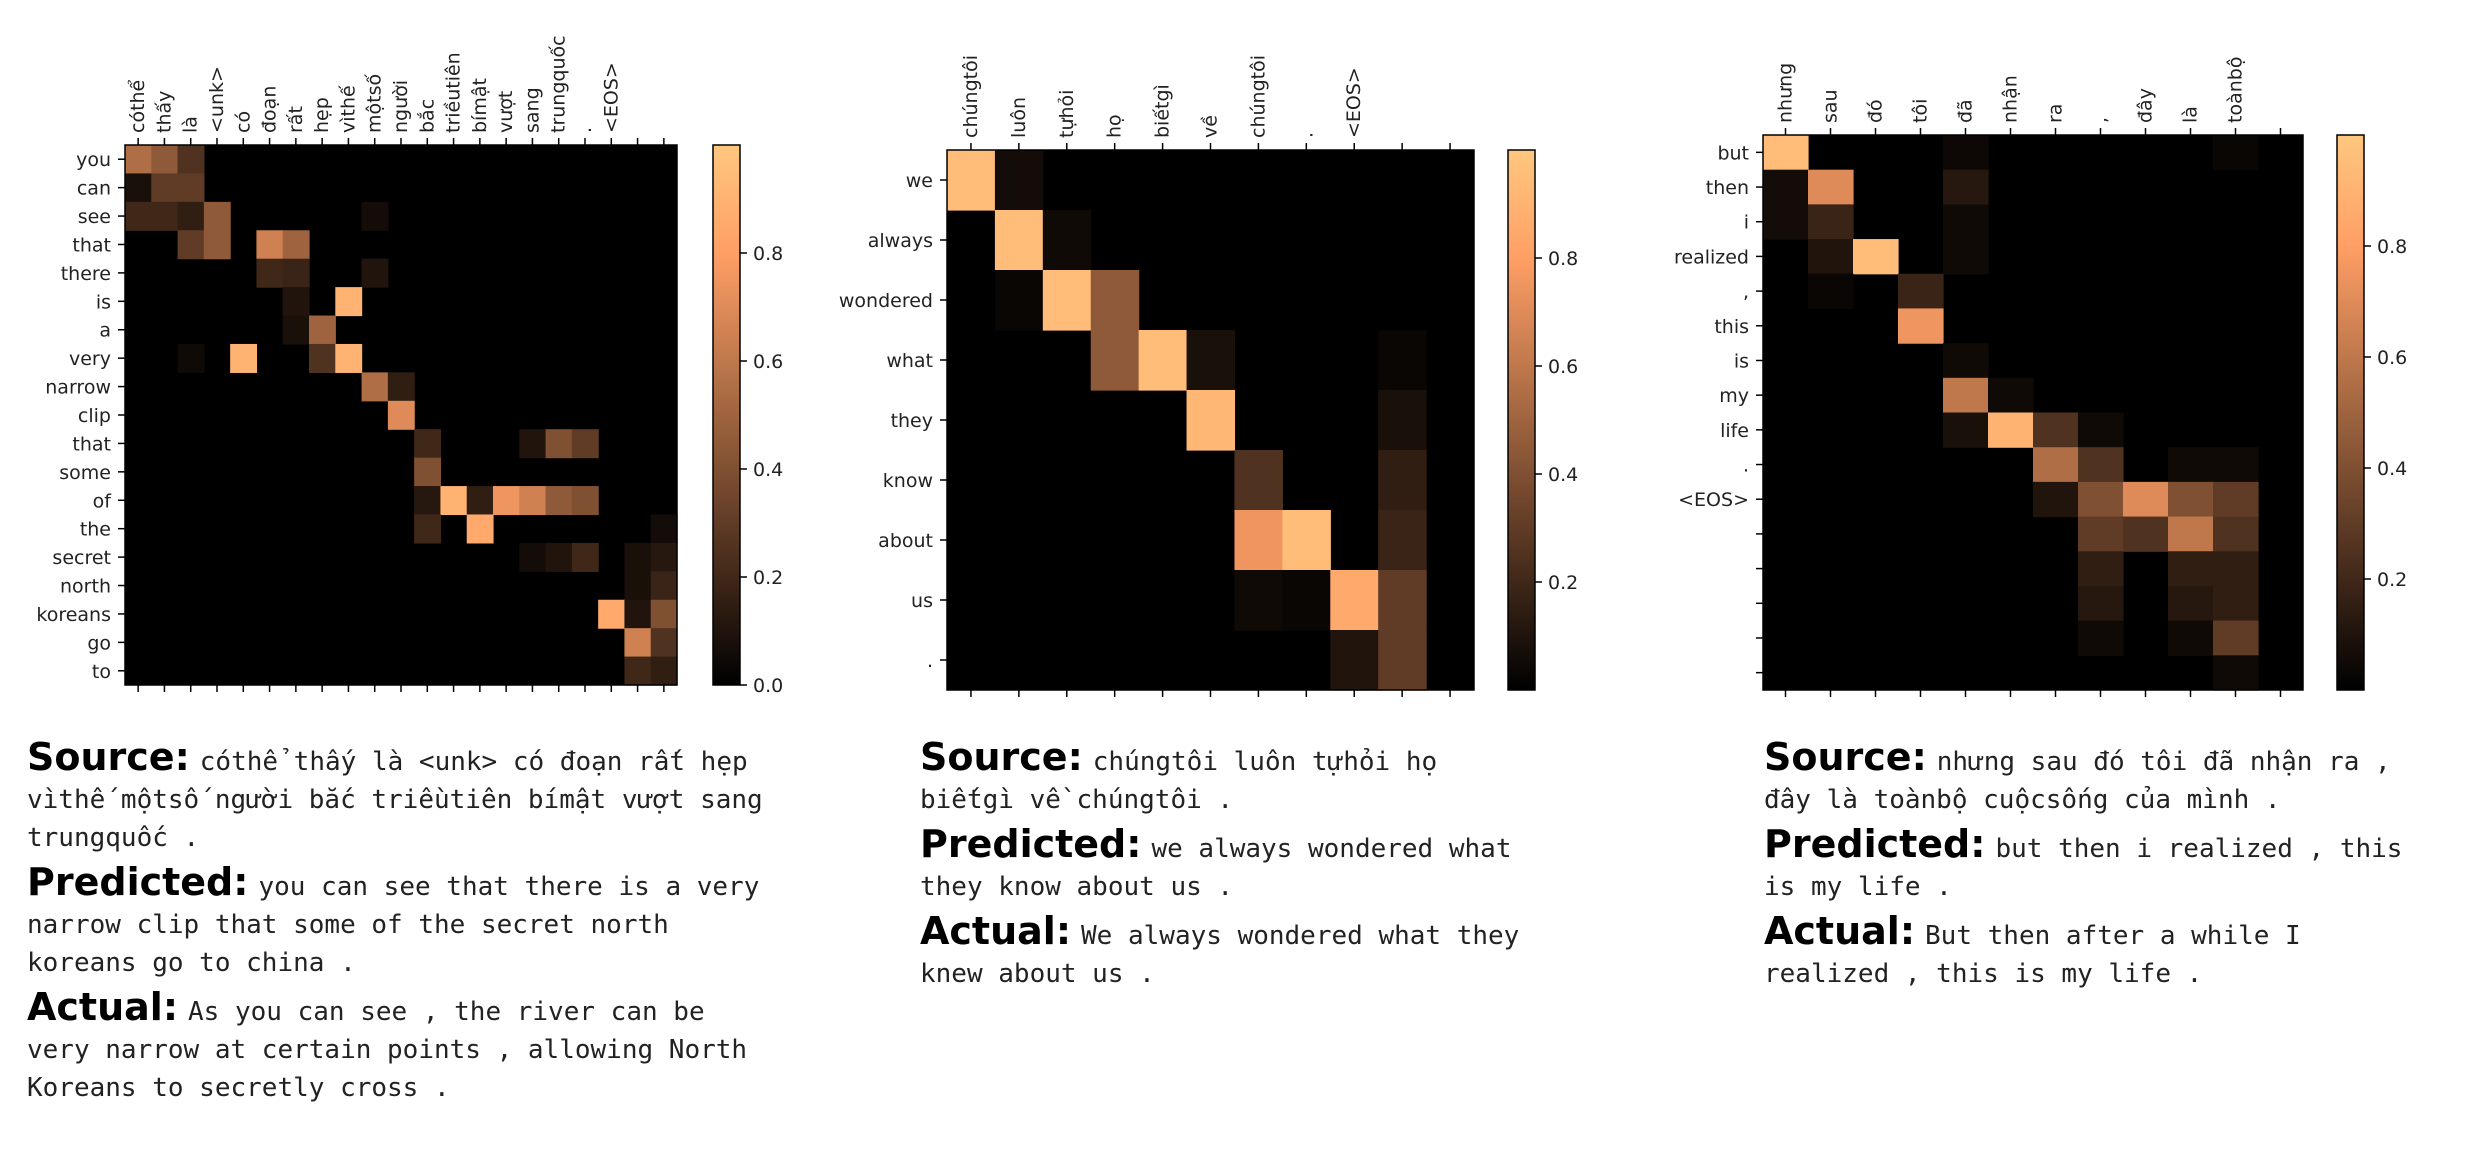 This screenshot has width=2488, height=1172. I want to click on y-tick-label: know, so click(908, 481).